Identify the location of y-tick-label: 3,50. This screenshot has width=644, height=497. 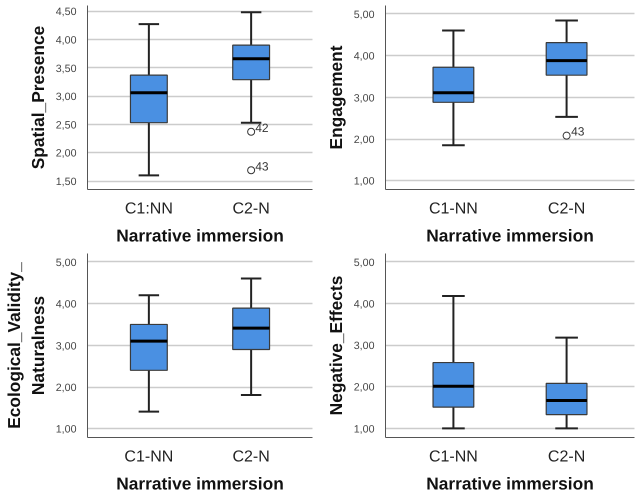
(66, 68).